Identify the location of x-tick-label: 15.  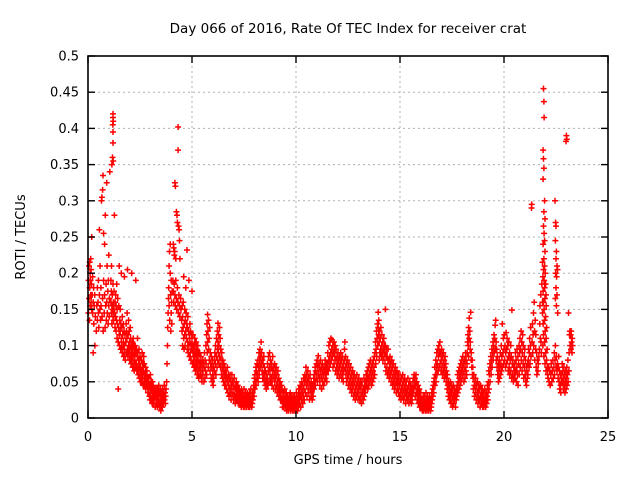
(400, 437).